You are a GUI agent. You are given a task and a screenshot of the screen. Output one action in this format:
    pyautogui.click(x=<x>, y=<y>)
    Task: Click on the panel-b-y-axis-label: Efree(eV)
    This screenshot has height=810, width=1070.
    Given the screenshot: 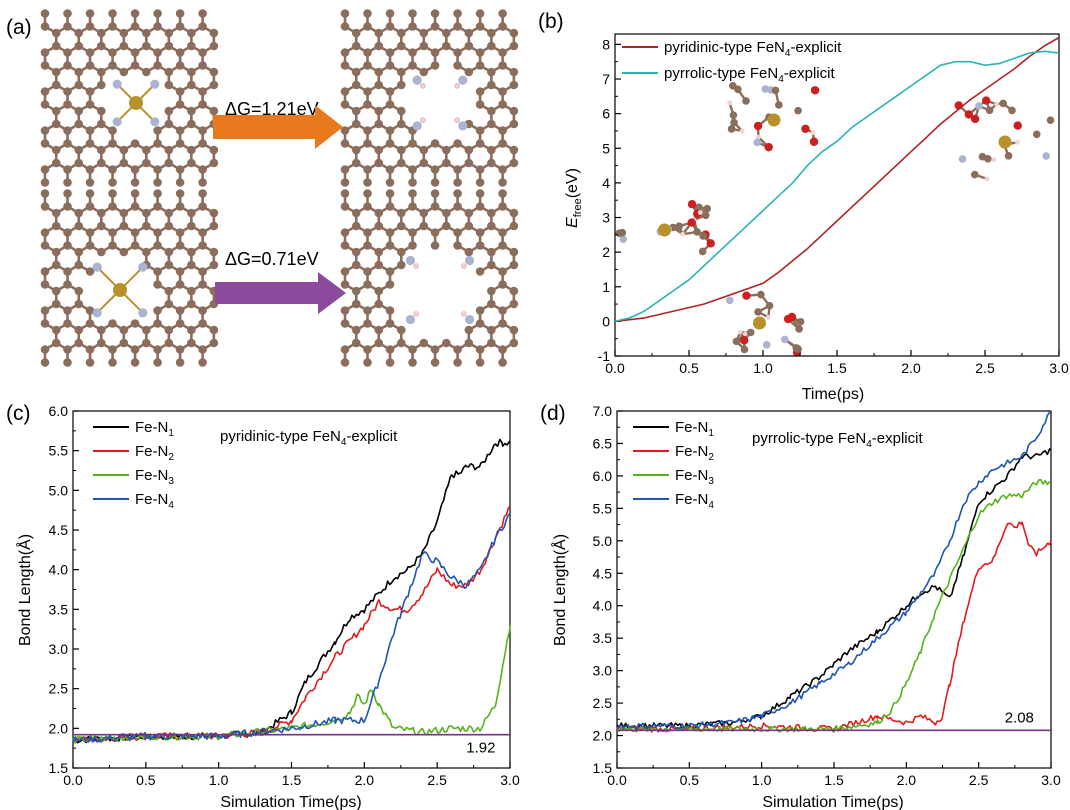 What is the action you would take?
    pyautogui.click(x=574, y=198)
    